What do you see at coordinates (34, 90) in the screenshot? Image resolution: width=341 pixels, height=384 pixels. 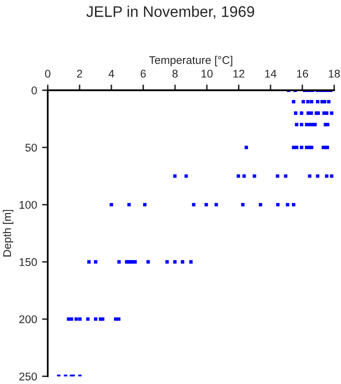 I see `y-tick-label: 0` at bounding box center [34, 90].